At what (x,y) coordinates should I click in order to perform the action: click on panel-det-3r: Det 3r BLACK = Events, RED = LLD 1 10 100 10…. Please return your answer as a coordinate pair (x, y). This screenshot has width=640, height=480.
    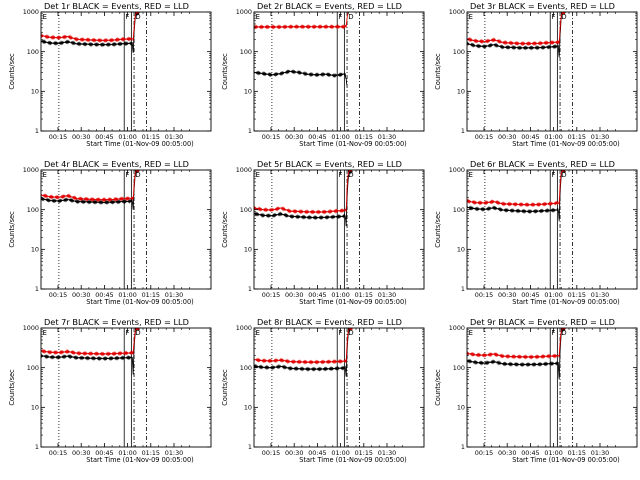
    Looking at the image, I should click on (536, 74).